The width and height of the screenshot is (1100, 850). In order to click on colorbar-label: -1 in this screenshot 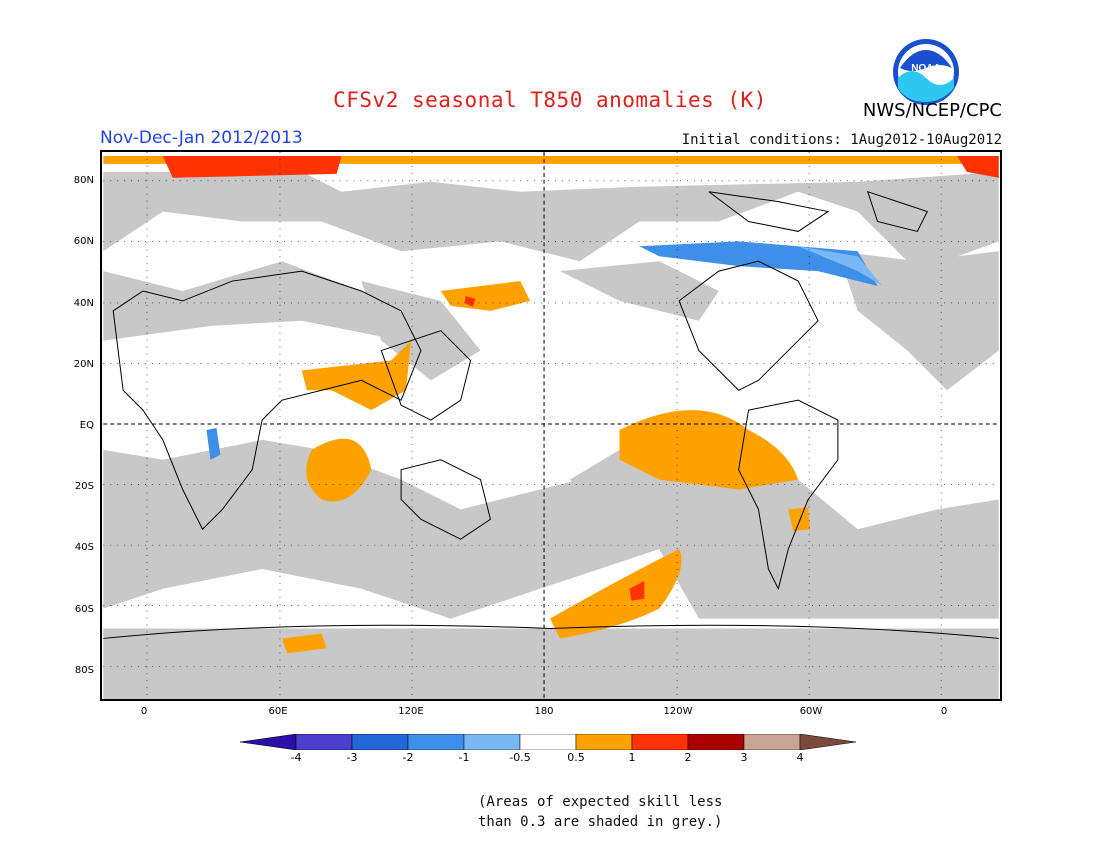, I will do `click(464, 757)`.